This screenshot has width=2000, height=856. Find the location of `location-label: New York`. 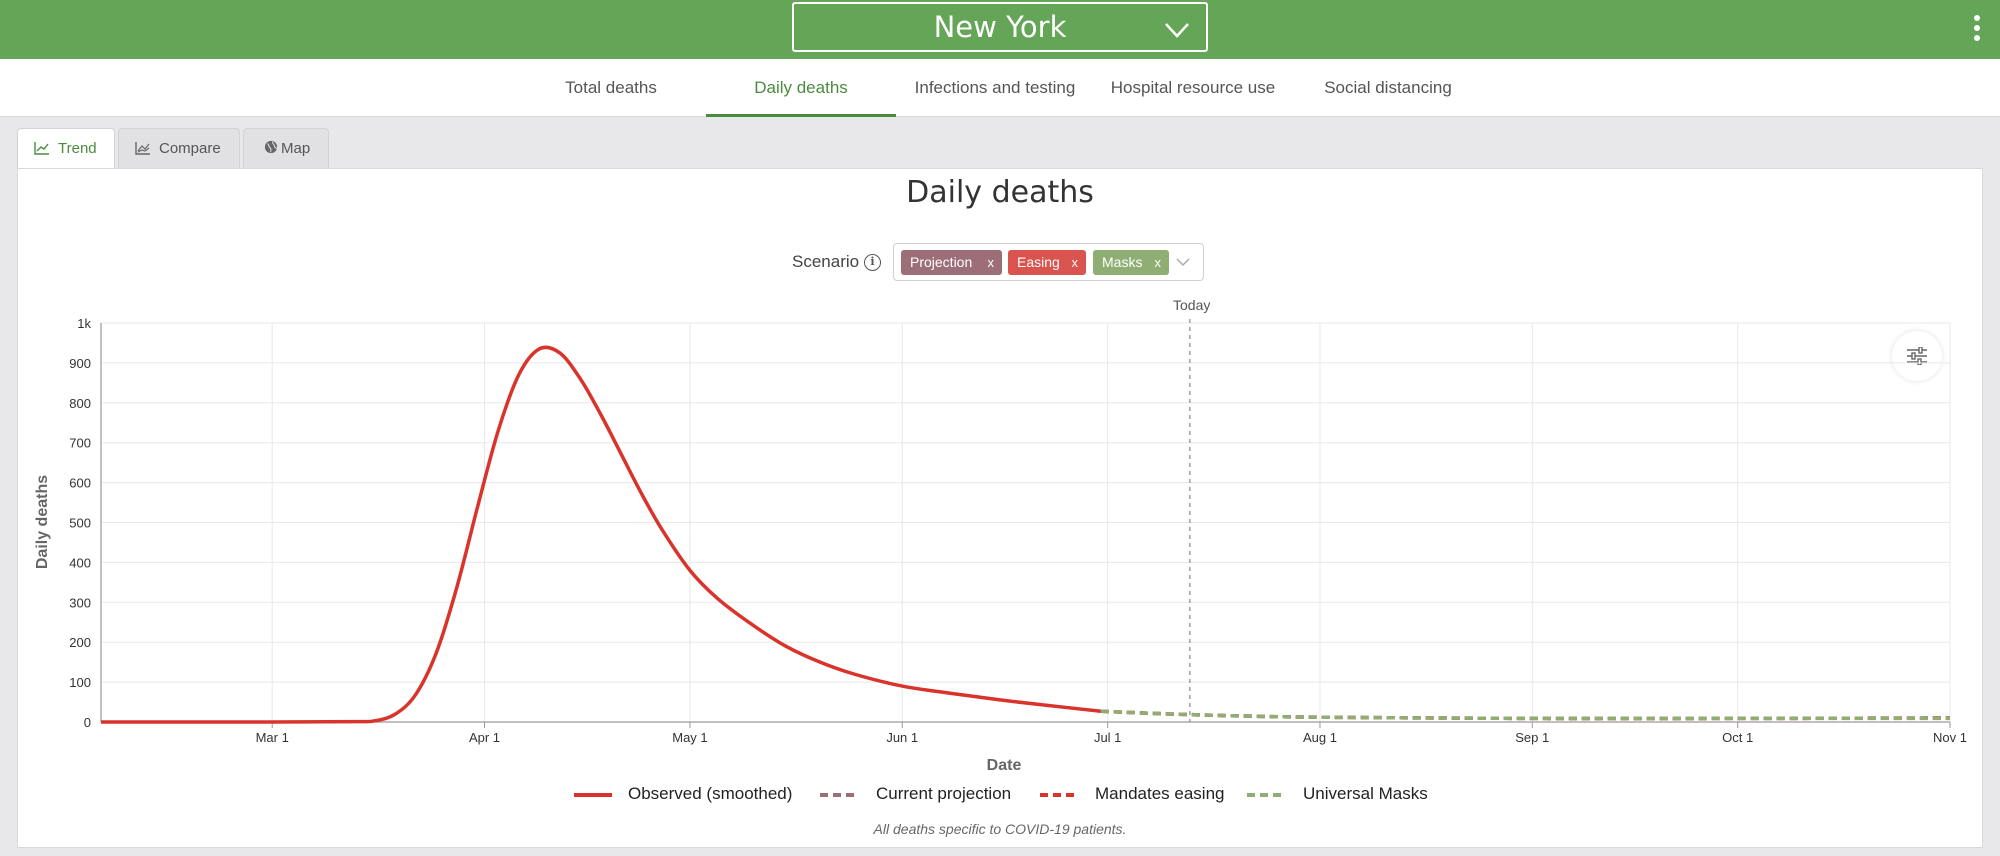

location-label: New York is located at coordinates (1000, 27).